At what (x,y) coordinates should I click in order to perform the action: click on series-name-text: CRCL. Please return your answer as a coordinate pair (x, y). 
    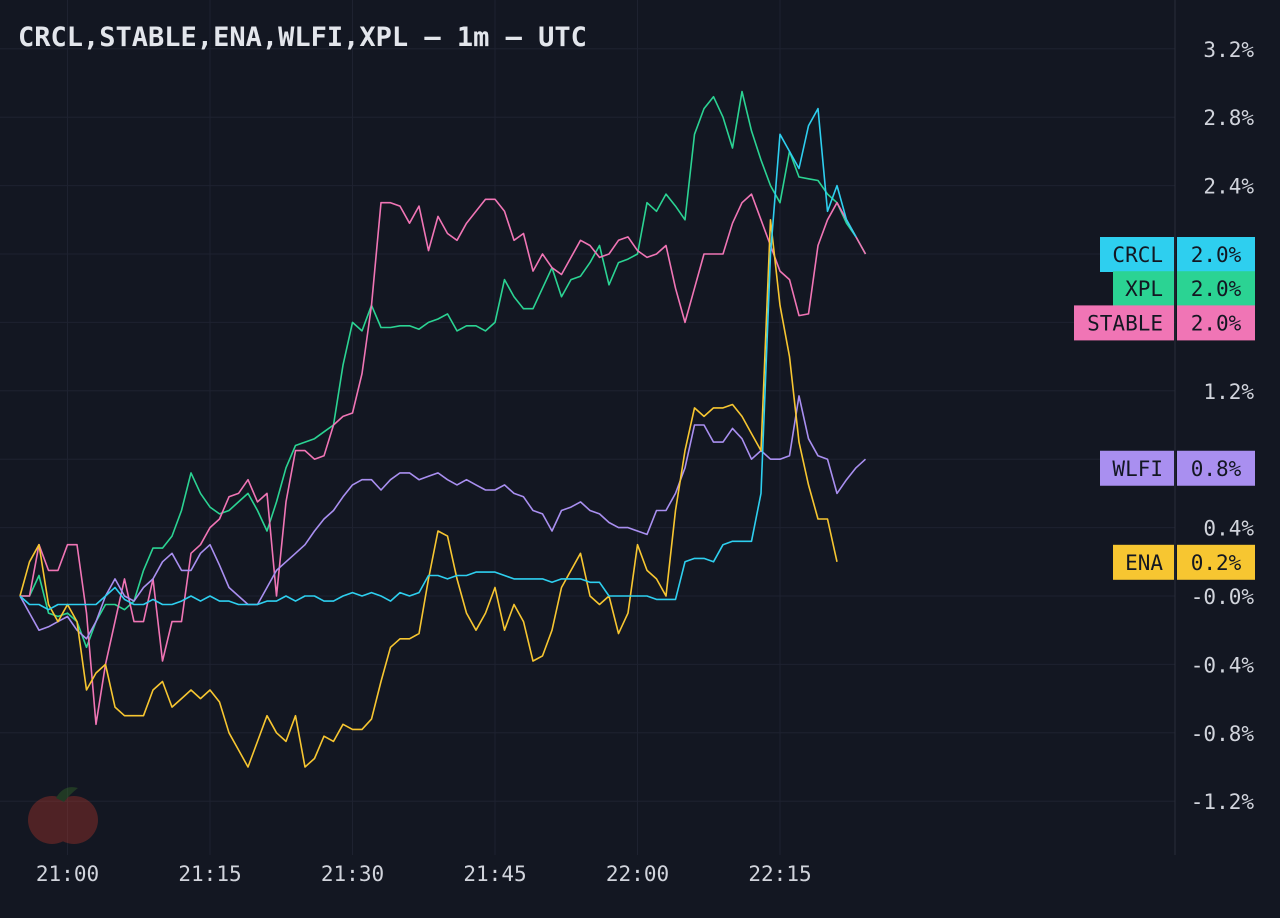
    Looking at the image, I should click on (1137, 255).